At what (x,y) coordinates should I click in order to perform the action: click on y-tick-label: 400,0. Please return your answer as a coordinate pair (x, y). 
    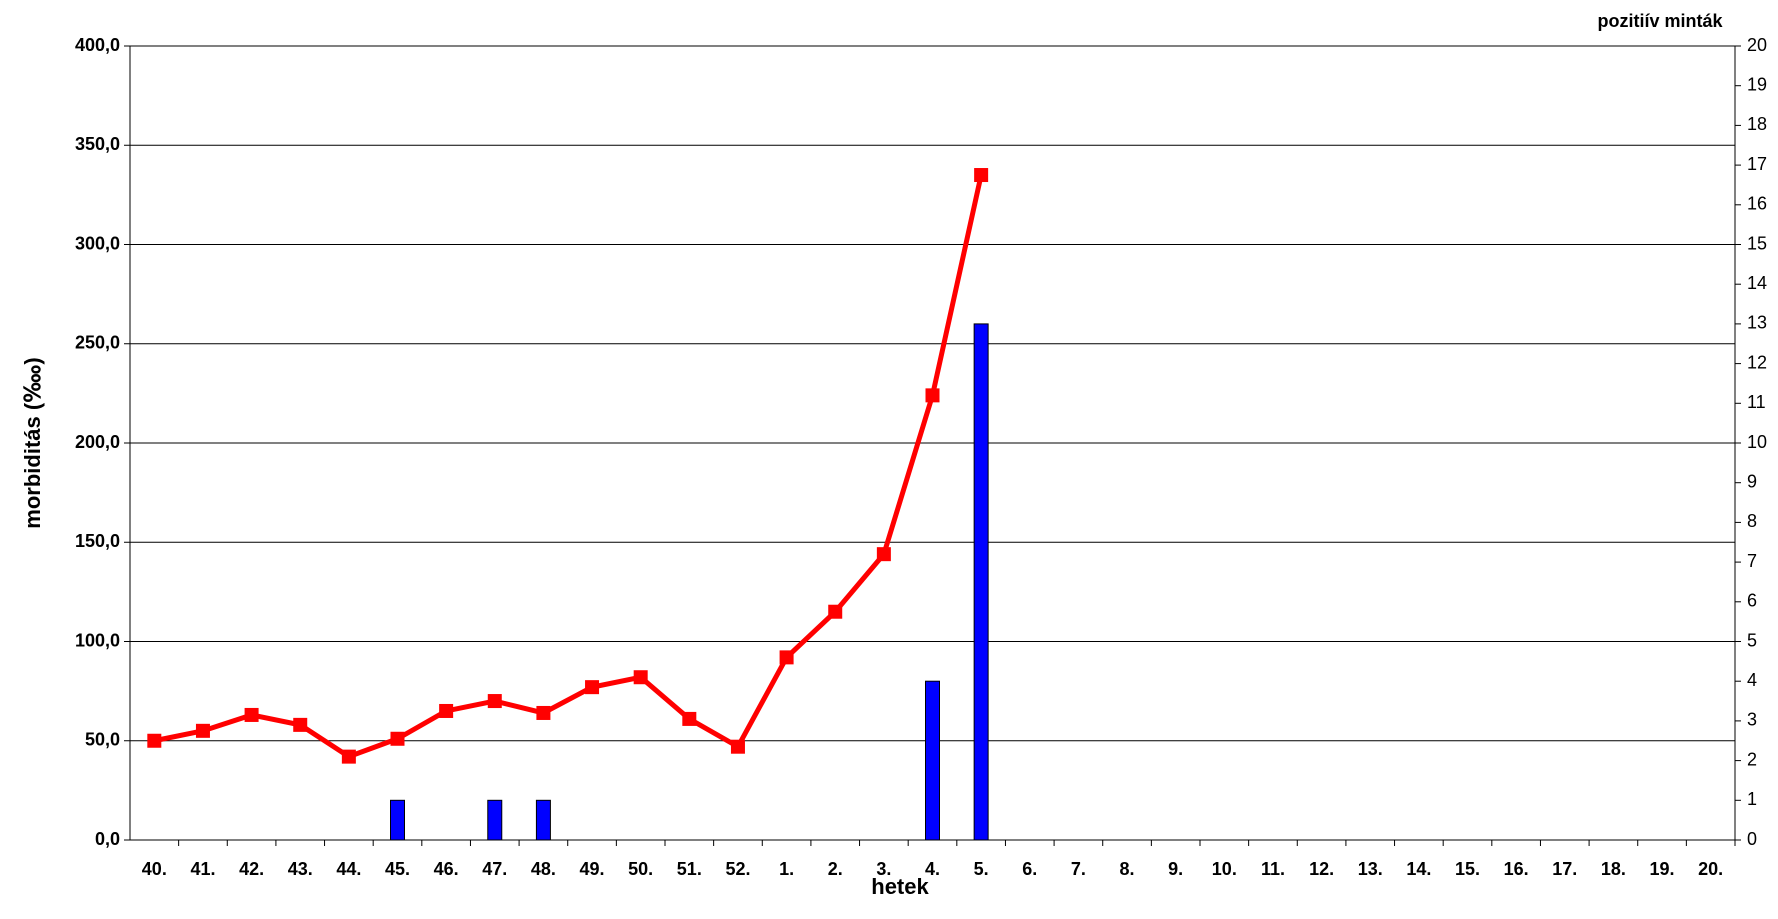
    Looking at the image, I should click on (97, 45).